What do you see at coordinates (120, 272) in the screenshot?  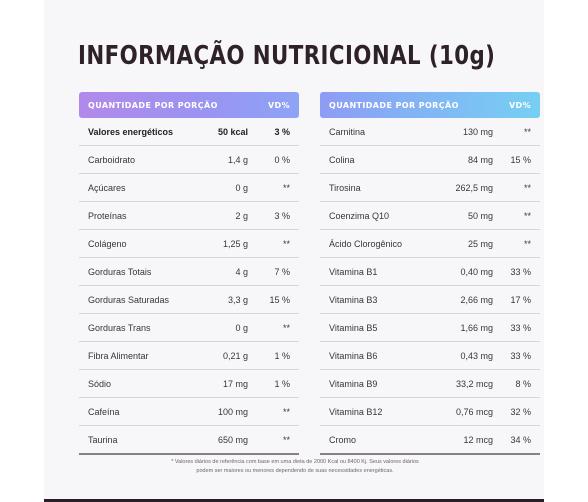 I see `nutrient-name: Gorduras Totais` at bounding box center [120, 272].